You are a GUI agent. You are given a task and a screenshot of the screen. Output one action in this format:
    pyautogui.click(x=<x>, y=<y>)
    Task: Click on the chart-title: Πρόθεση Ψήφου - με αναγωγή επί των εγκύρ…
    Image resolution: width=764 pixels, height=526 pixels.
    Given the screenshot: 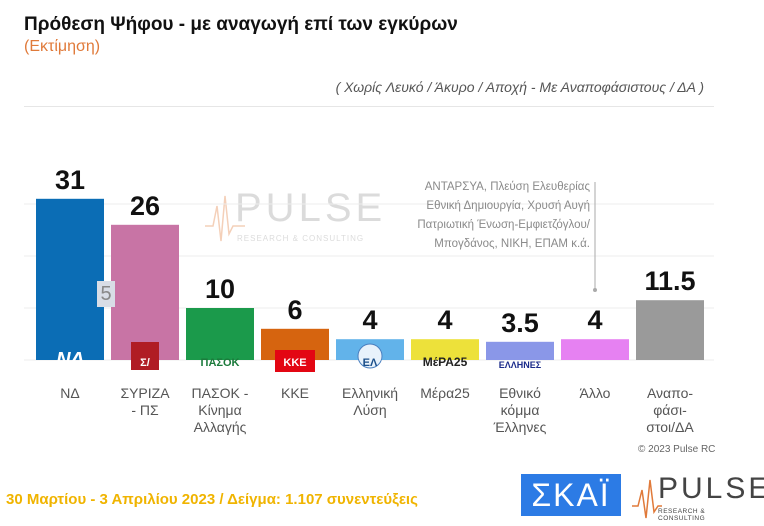 What is the action you would take?
    pyautogui.click(x=241, y=24)
    